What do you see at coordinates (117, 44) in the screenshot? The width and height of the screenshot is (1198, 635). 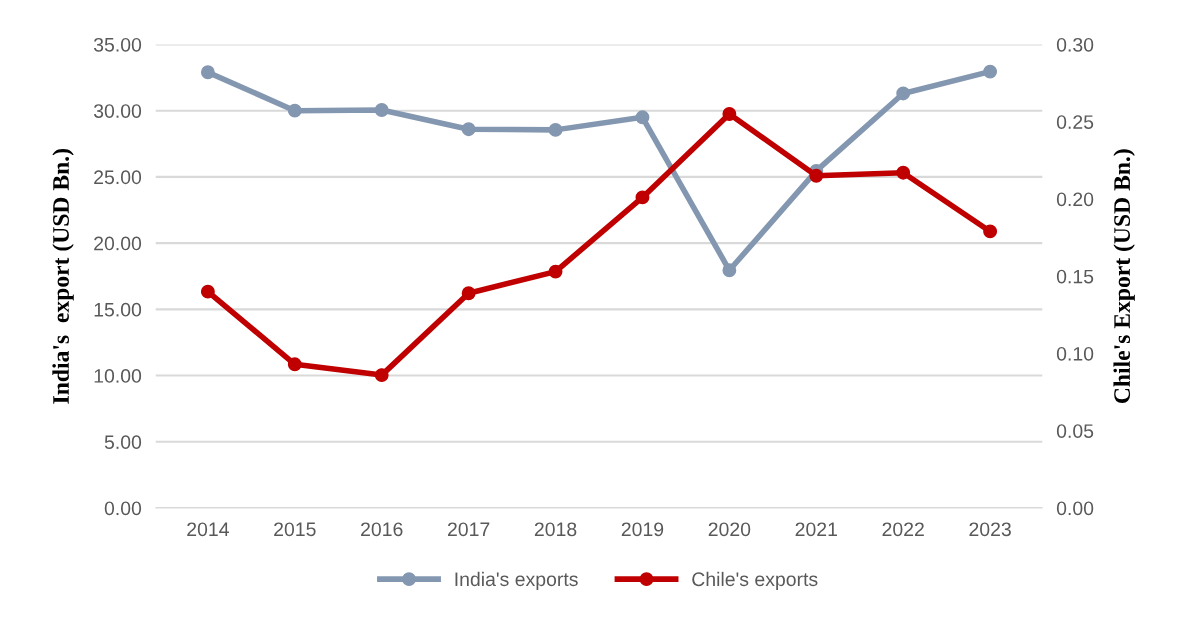 I see `y-tick-label: 35.00` at bounding box center [117, 44].